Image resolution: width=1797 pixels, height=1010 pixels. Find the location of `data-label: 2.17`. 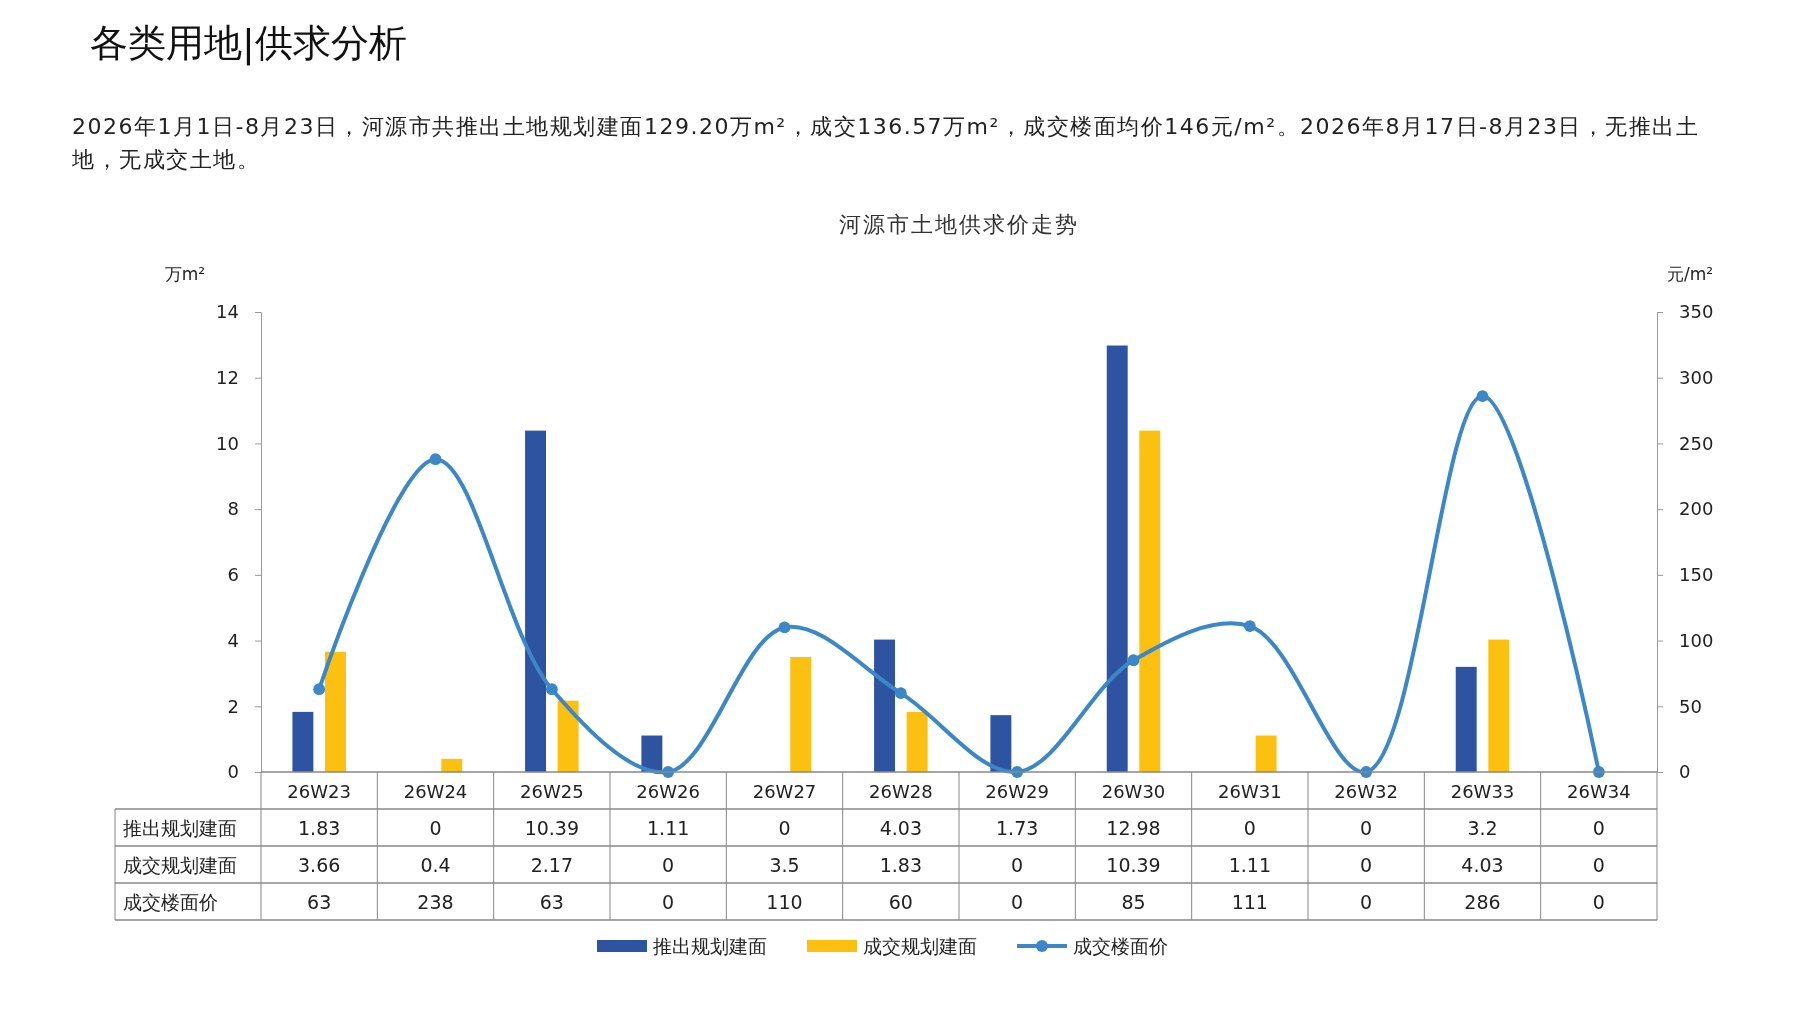

data-label: 2.17 is located at coordinates (551, 864).